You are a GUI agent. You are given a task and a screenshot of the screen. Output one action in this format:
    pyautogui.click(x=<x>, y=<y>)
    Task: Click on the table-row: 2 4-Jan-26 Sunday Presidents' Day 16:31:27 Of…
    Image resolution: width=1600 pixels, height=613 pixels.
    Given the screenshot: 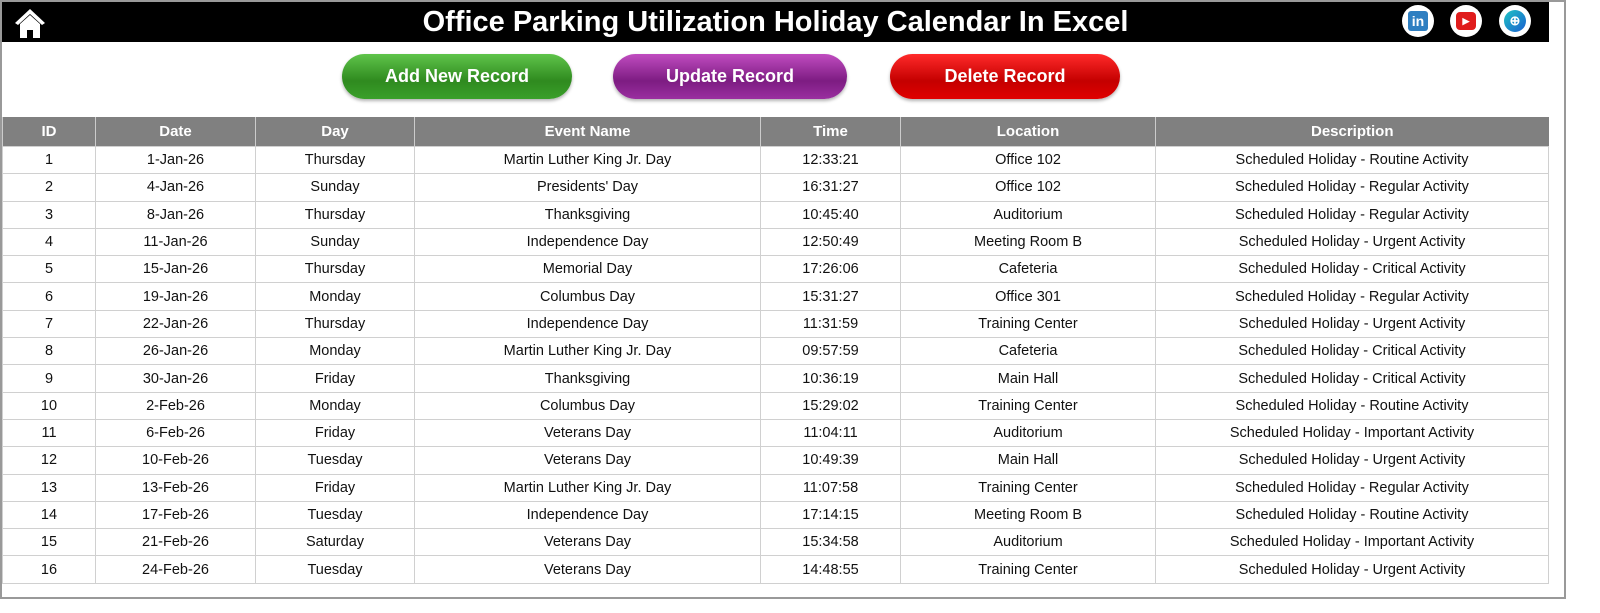 What is the action you would take?
    pyautogui.click(x=775, y=187)
    